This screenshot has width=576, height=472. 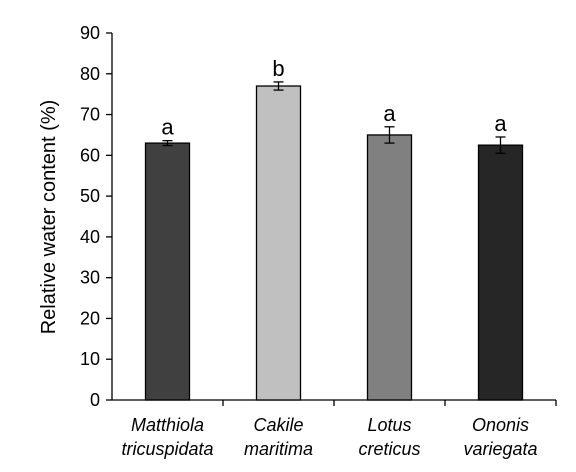 I want to click on x-tick-label: creticus, so click(x=389, y=449).